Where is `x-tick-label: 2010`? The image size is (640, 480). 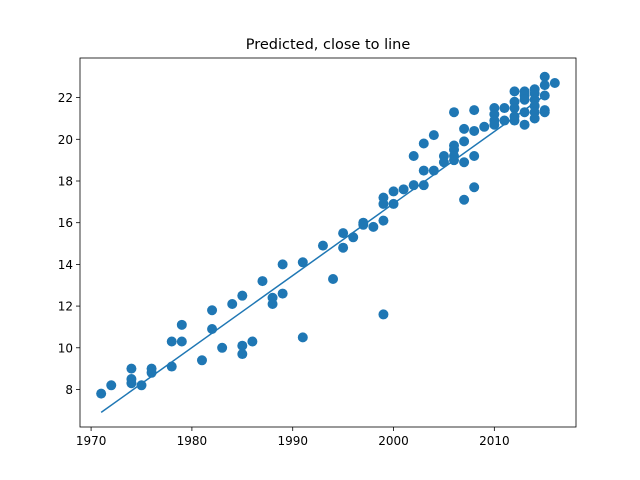
x-tick-label: 2010 is located at coordinates (494, 441).